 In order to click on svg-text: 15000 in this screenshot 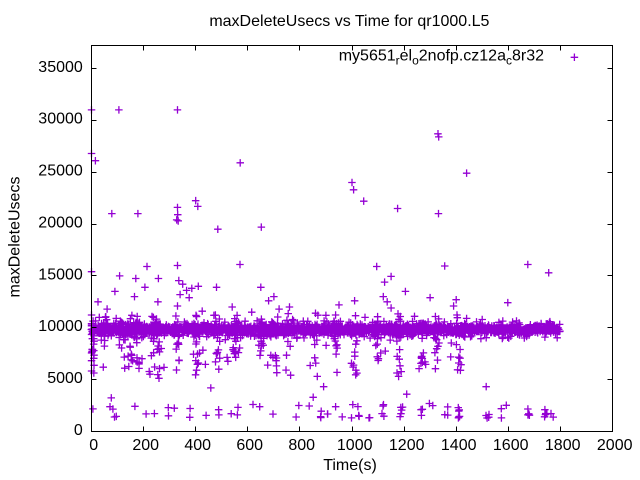, I will do `click(60, 274)`.